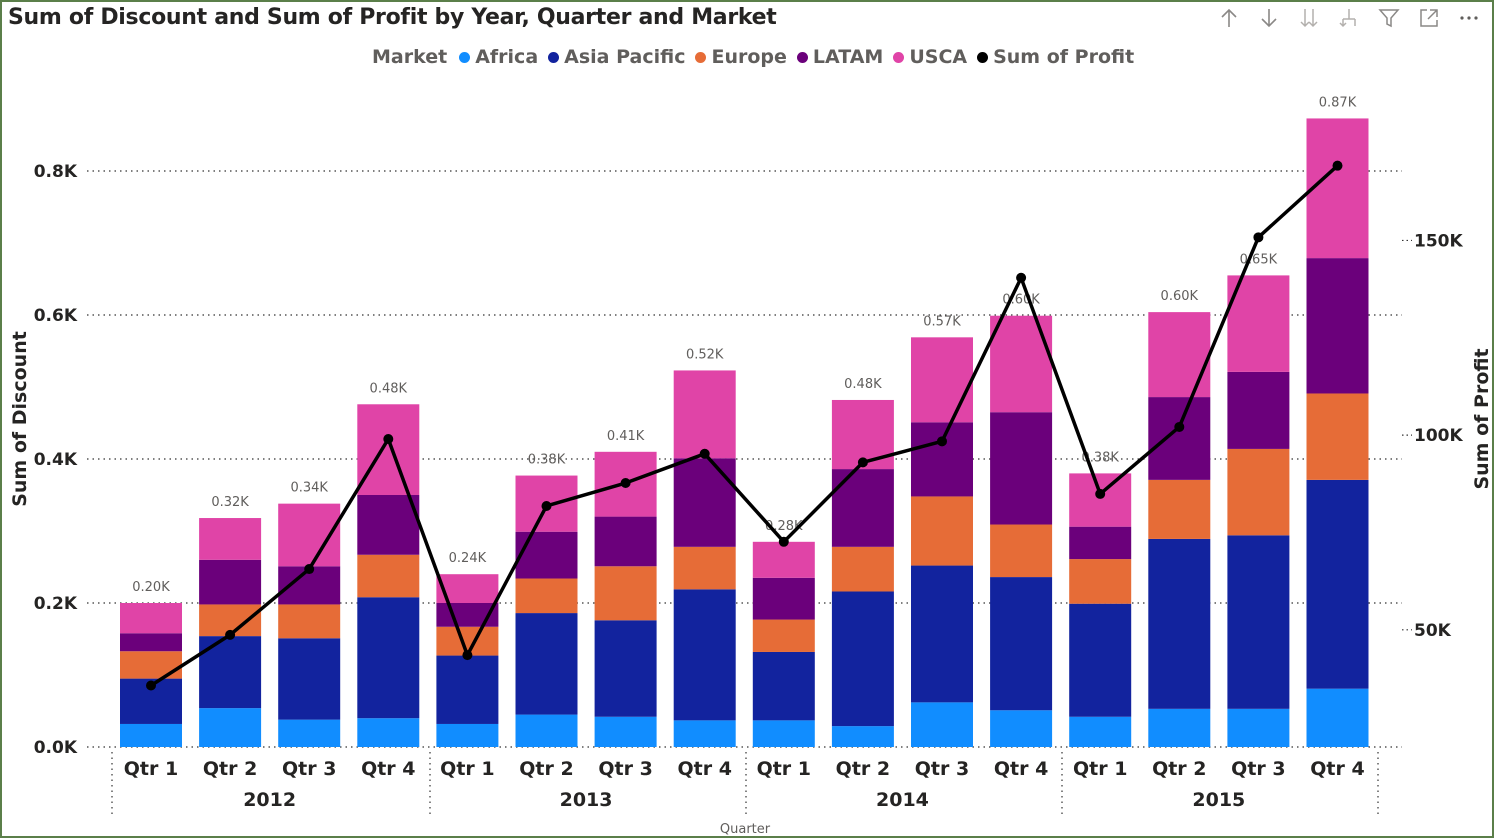  What do you see at coordinates (1229, 18) in the screenshot?
I see `arrow-up-icon` at bounding box center [1229, 18].